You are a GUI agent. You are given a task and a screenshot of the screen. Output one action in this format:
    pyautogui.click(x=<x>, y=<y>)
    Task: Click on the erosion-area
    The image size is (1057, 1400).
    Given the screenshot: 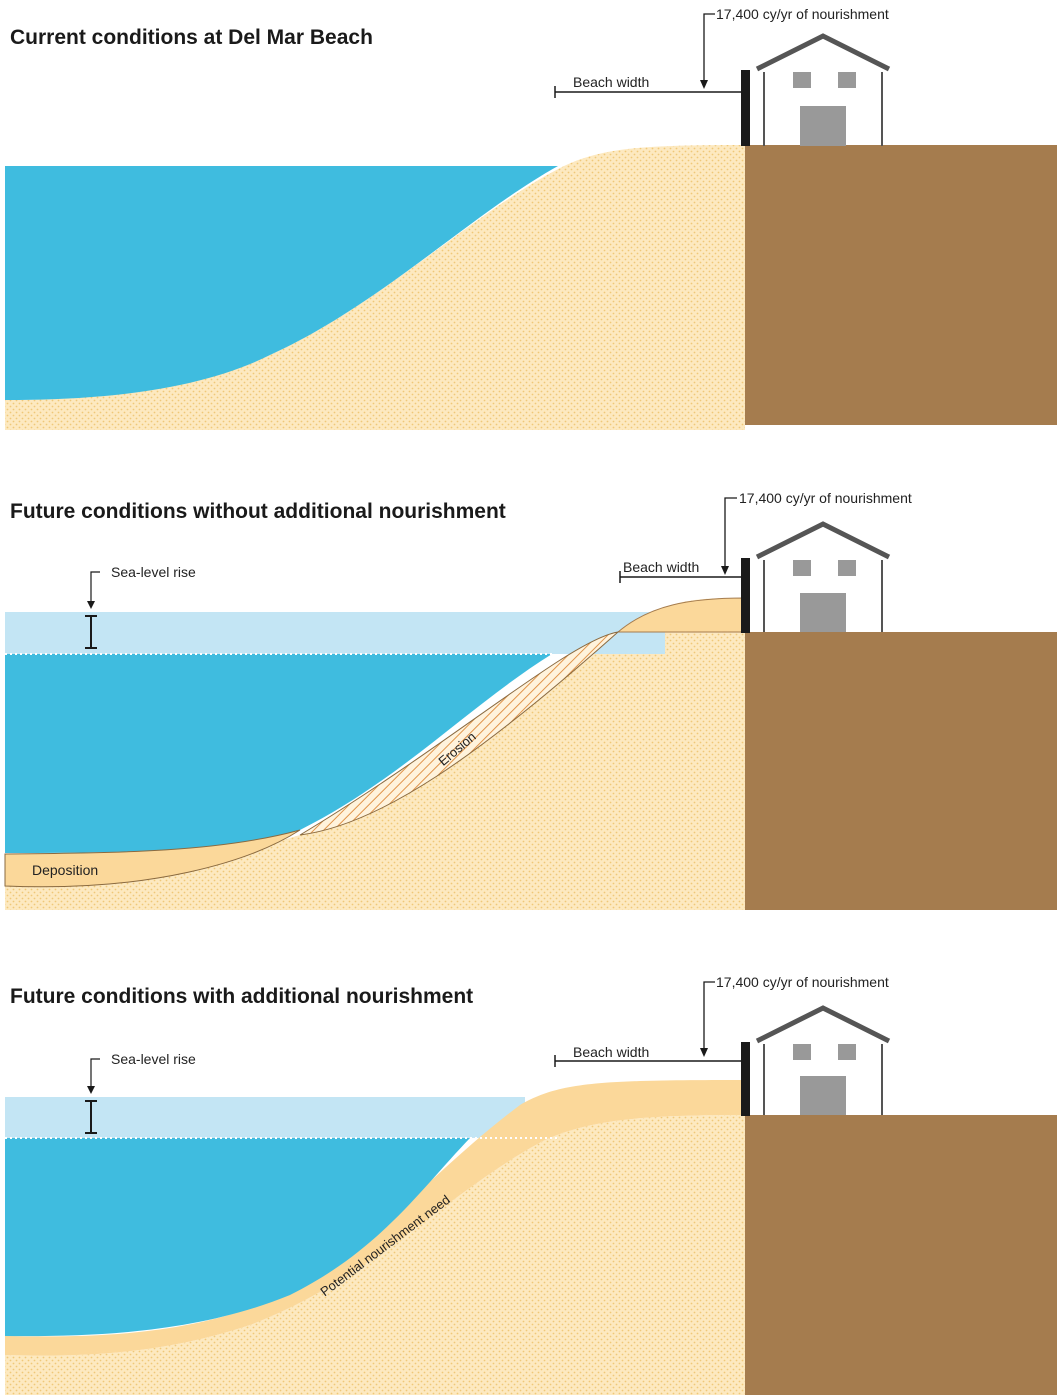 What is the action you would take?
    pyautogui.click(x=459, y=733)
    